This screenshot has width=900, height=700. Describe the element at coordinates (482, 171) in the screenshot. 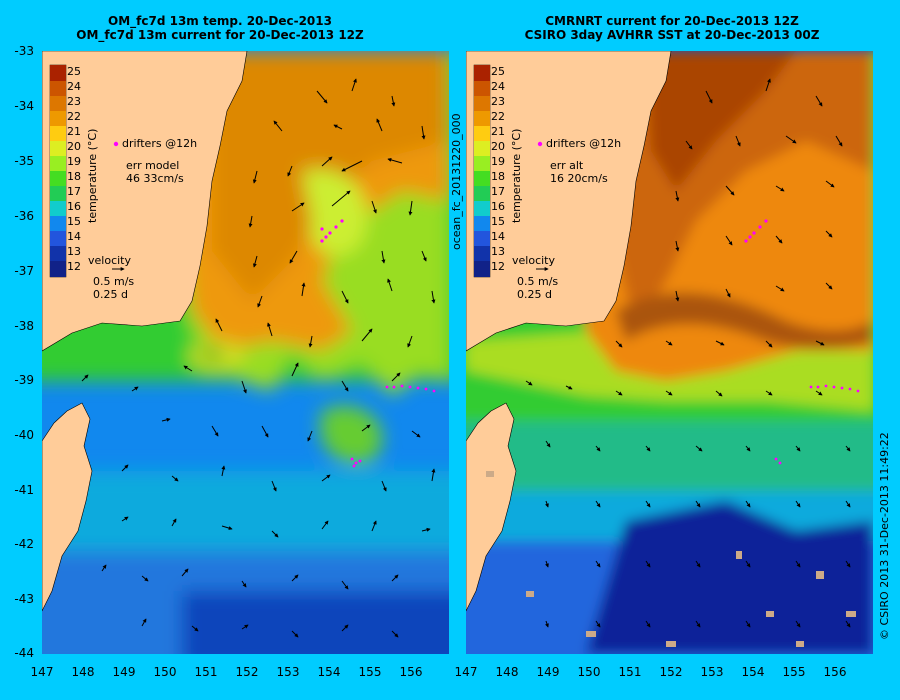

I see `right-colorbar` at that location.